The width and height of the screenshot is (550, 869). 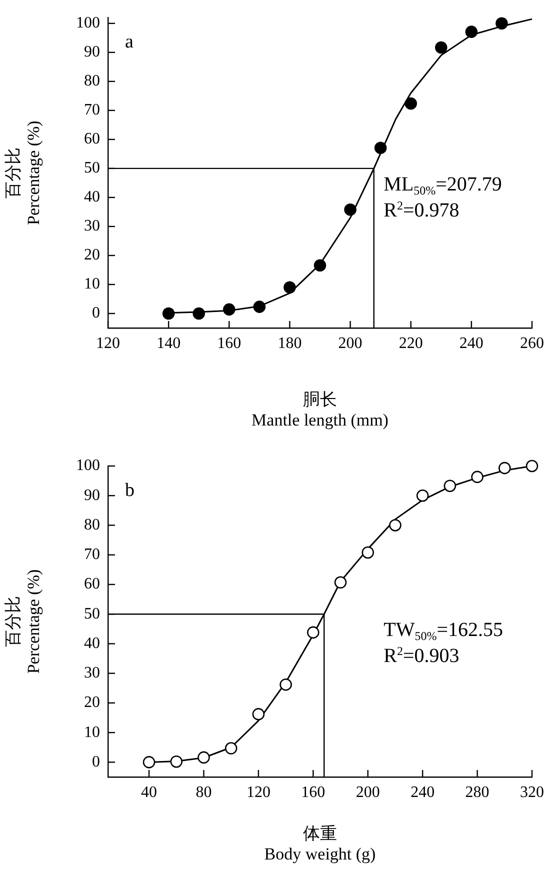 I want to click on annotation: b, so click(x=129, y=490).